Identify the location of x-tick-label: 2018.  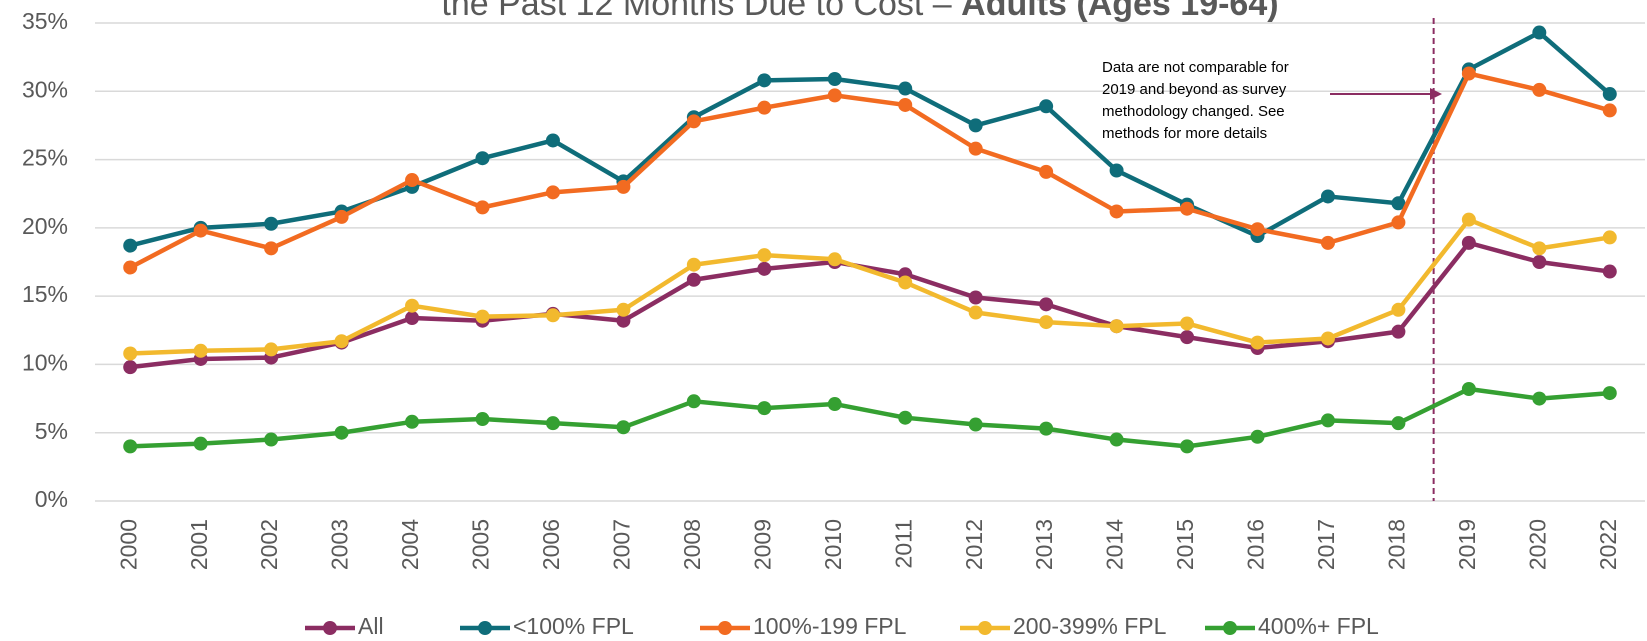
(1396, 544).